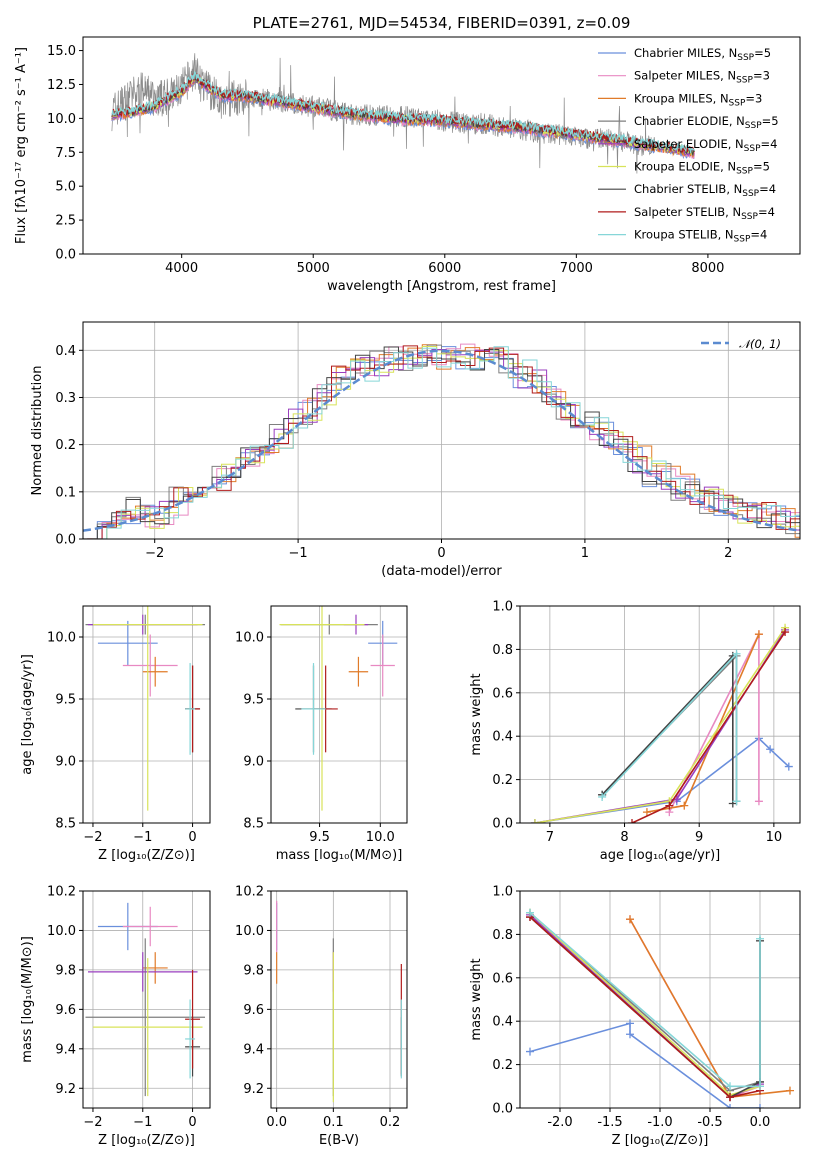  What do you see at coordinates (61, 85) in the screenshot?
I see `y-tick-label: 12.5` at bounding box center [61, 85].